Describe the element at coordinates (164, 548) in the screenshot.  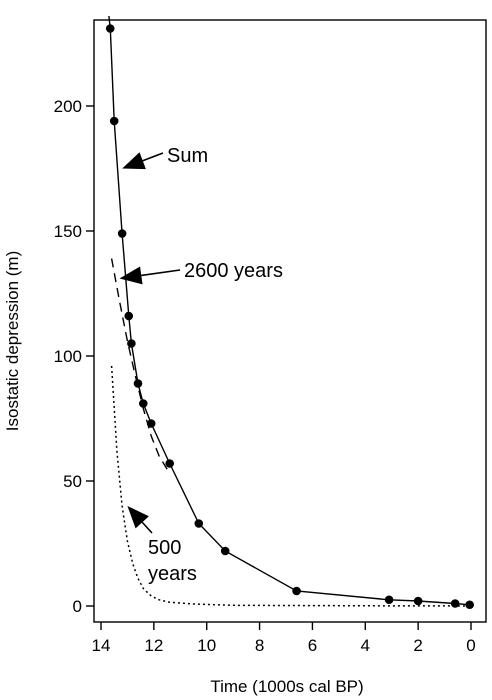
I see `annotation-label: 500` at that location.